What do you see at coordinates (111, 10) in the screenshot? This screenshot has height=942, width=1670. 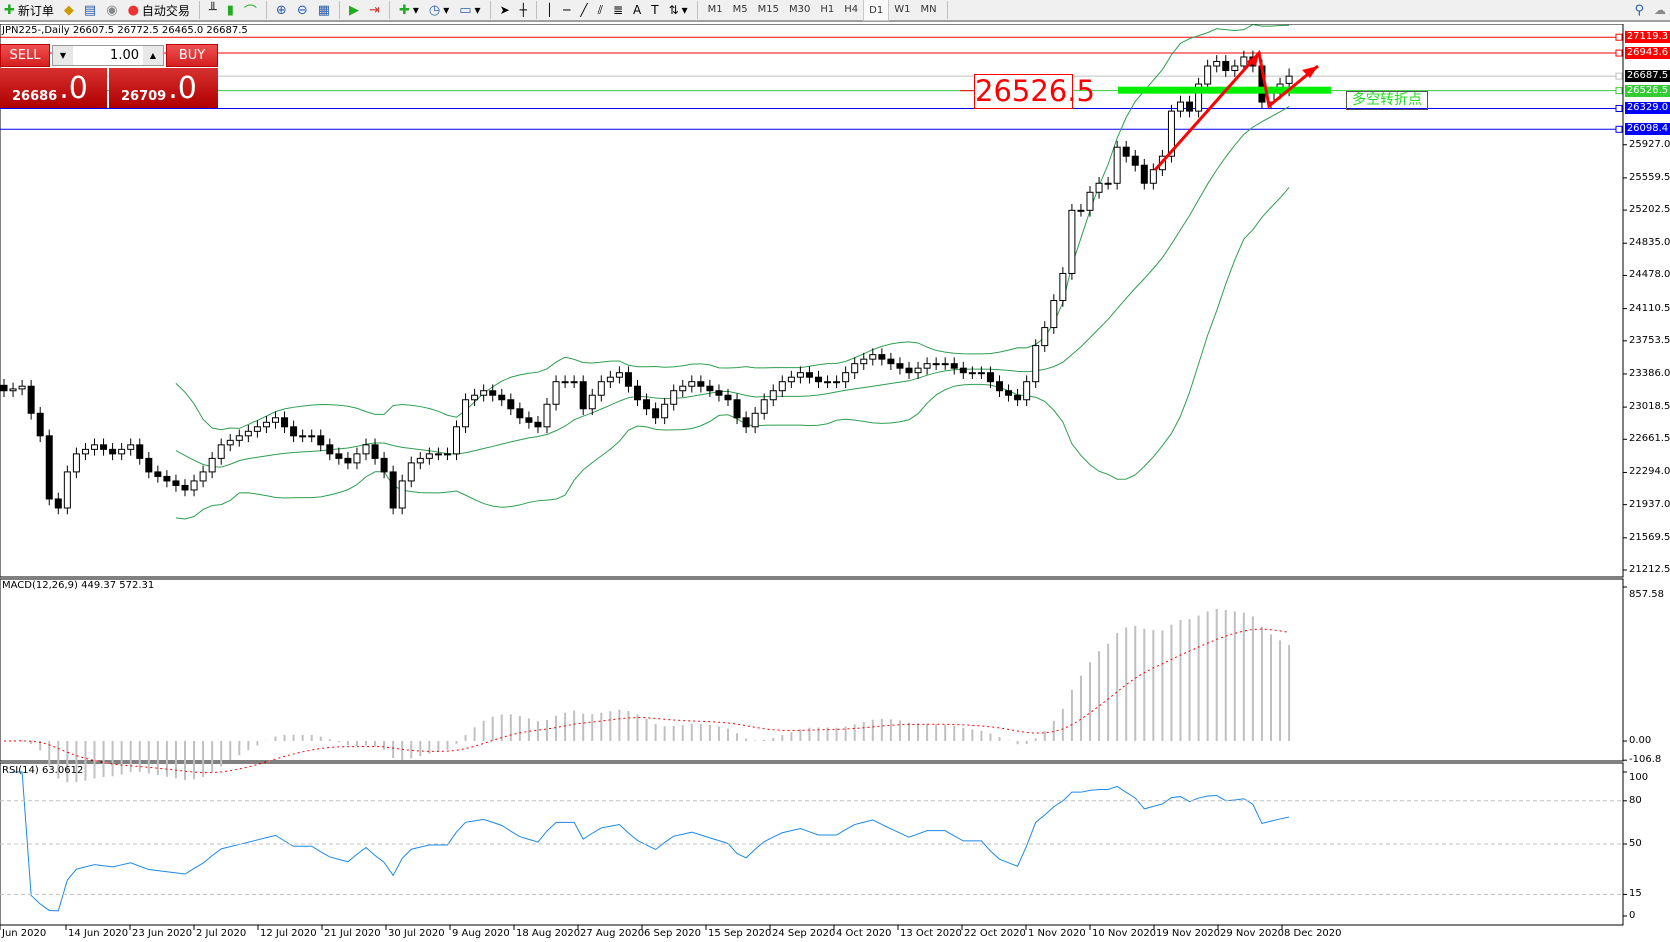 I see `signals-button: ◉` at bounding box center [111, 10].